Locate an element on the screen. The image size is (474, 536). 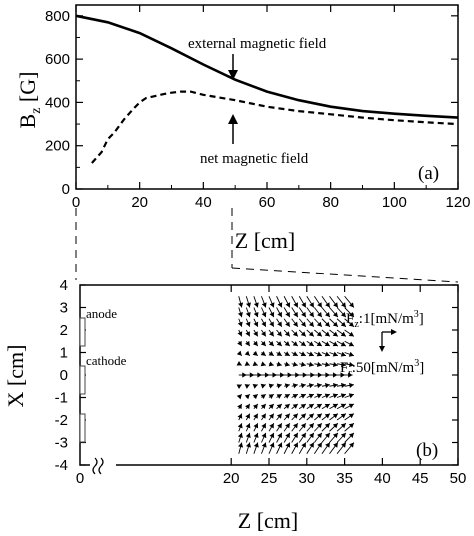
x-tick-label: 80 is located at coordinates (330, 202).